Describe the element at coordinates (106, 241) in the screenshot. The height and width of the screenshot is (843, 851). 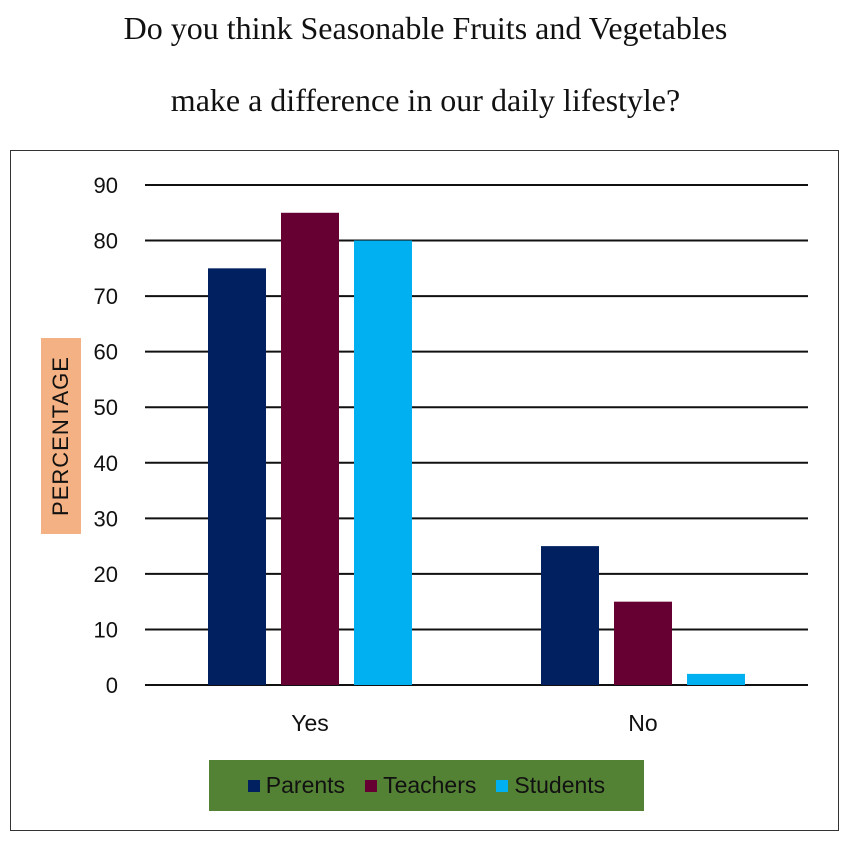
I see `y-tick-label-80: 80` at that location.